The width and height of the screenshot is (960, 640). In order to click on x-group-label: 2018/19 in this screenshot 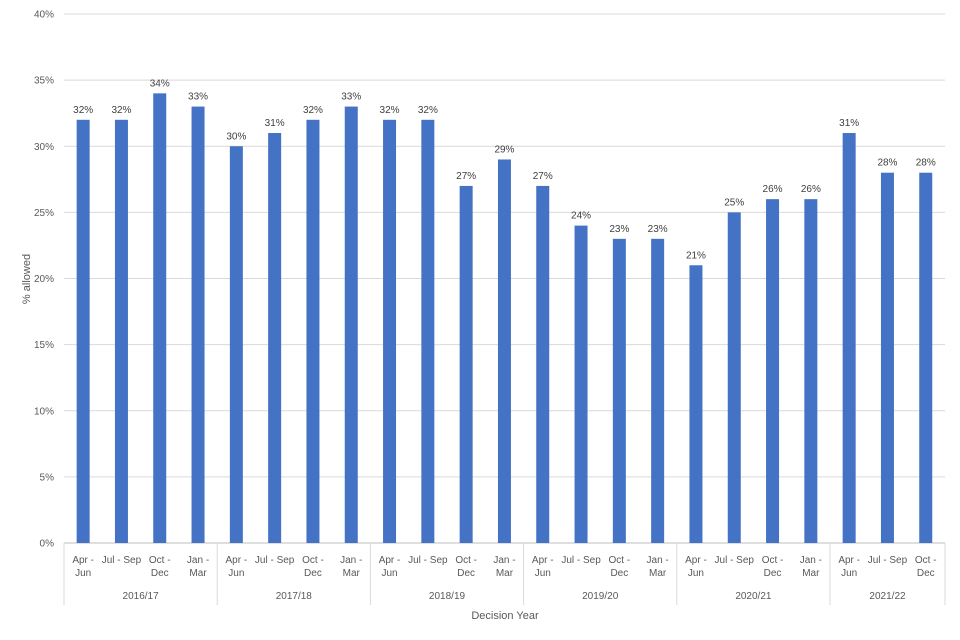, I will do `click(447, 596)`.